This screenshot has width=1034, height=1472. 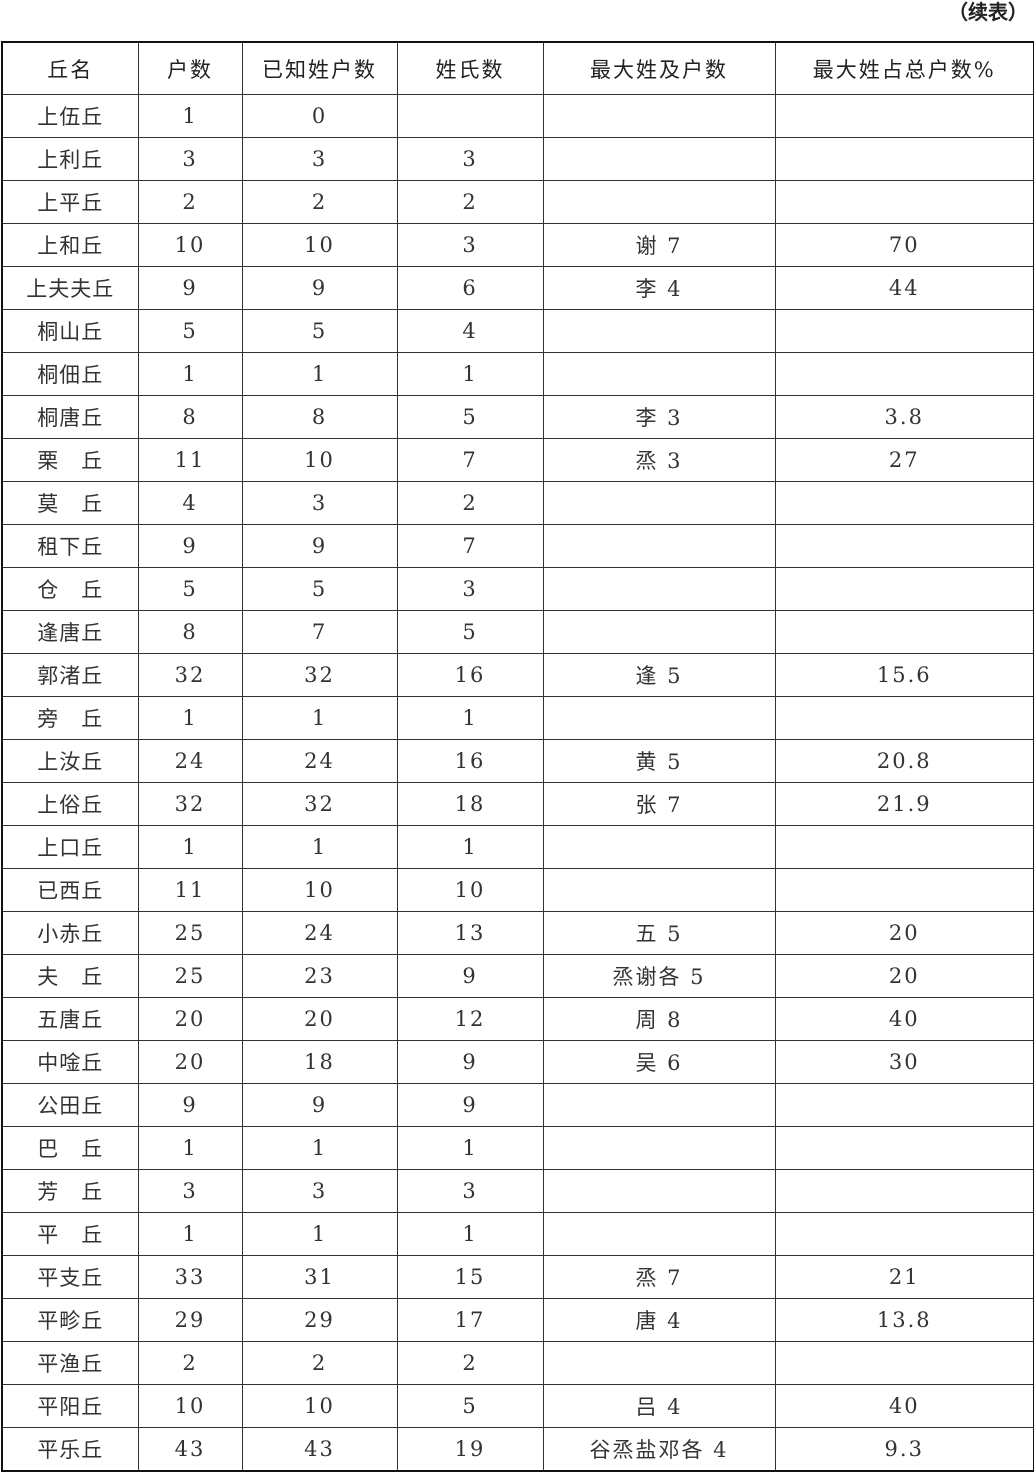 What do you see at coordinates (659, 245) in the screenshot?
I see `value-cell: 谢 7` at bounding box center [659, 245].